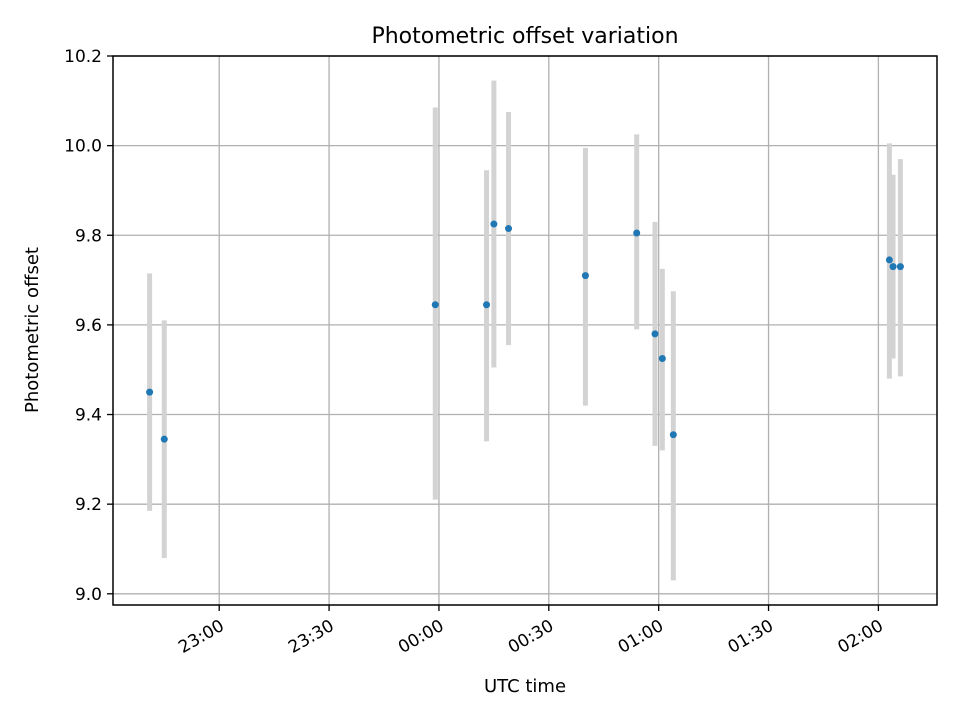 Image resolution: width=960 pixels, height=720 pixels. Describe the element at coordinates (201, 637) in the screenshot. I see `x-tick-label: 23:00` at that location.